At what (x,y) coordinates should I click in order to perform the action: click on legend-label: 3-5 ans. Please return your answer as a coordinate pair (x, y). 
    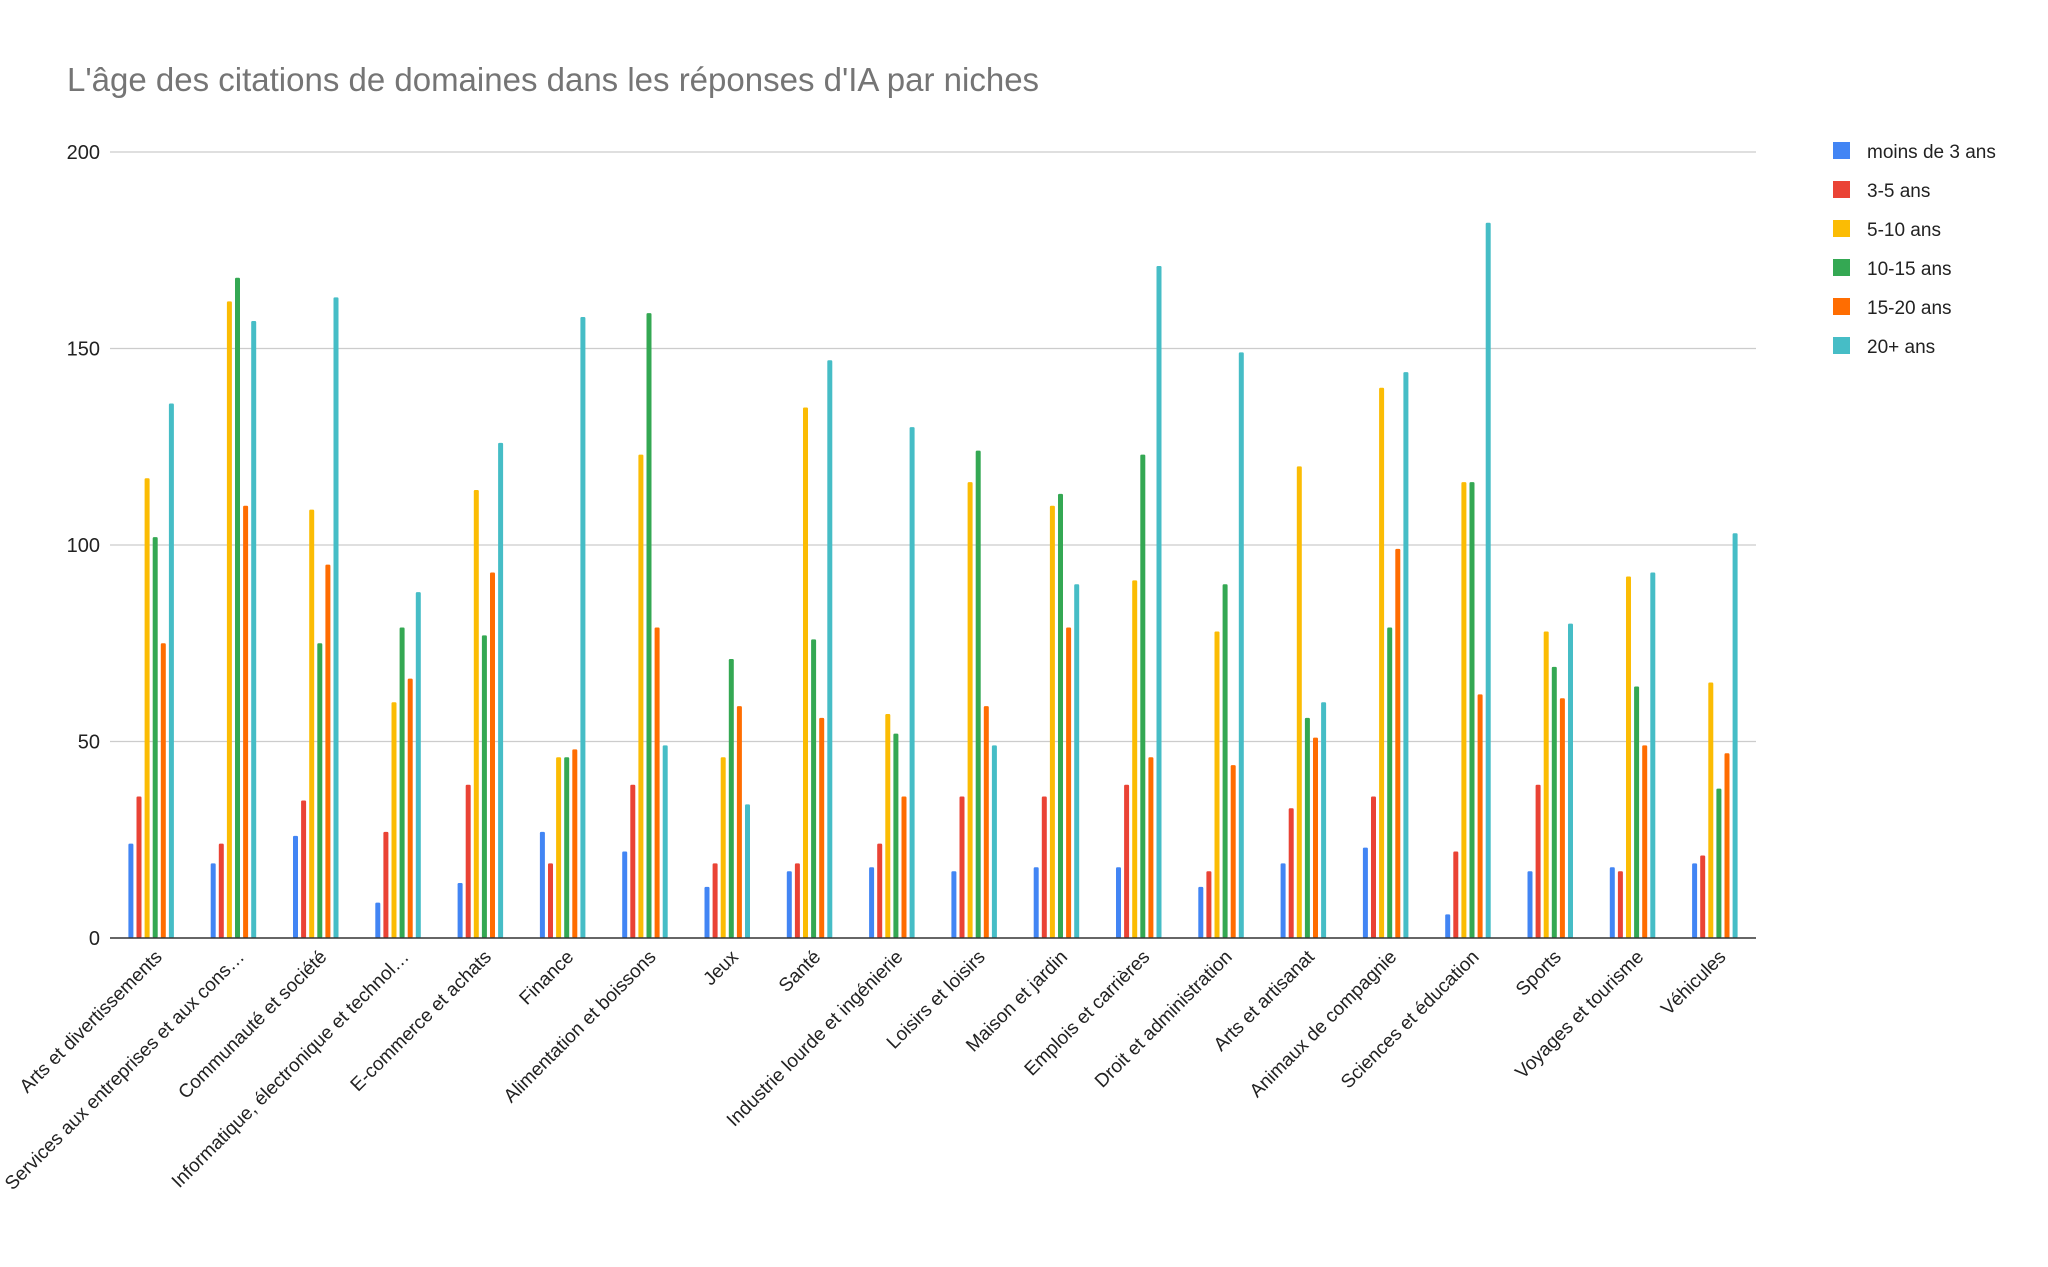
    Looking at the image, I should click on (1898, 191).